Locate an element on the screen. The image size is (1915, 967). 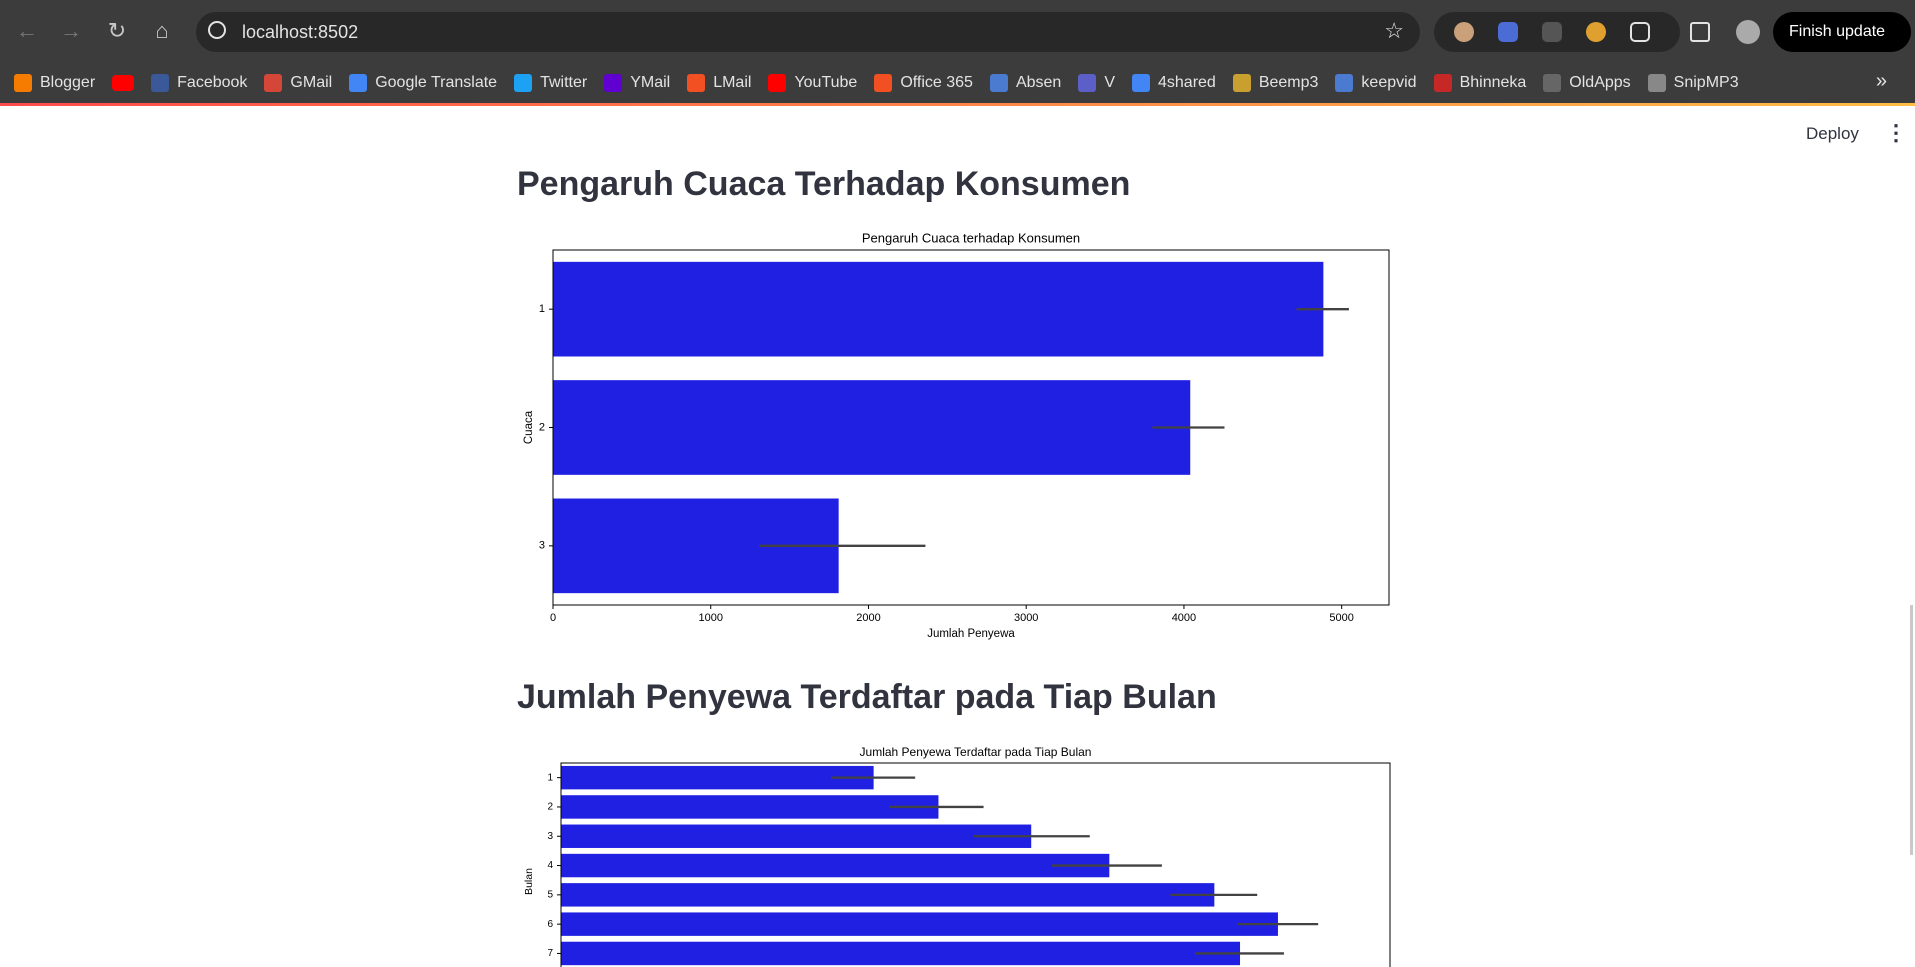
chart-title: Pengaruh Cuaca terhadap Konsumen is located at coordinates (971, 237).